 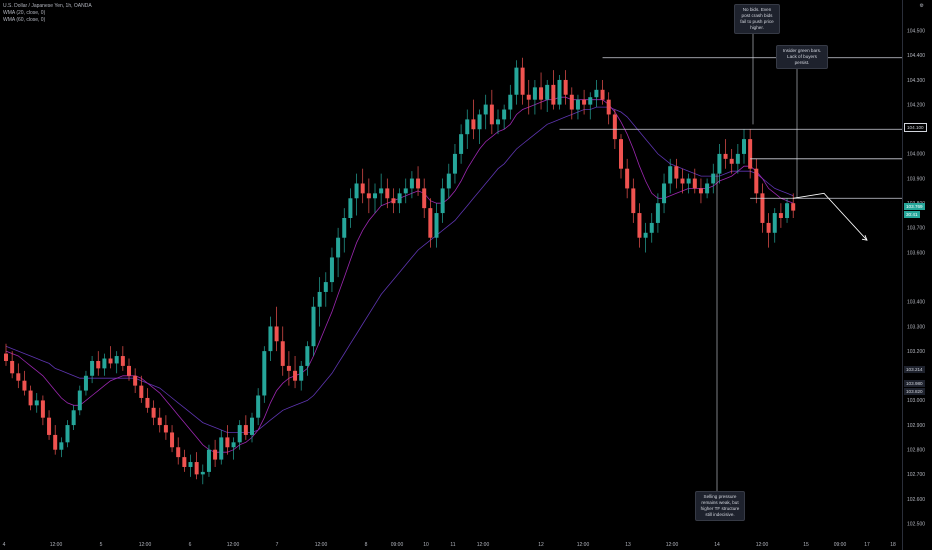 I want to click on countdown-tag: 30:41, so click(x=912, y=214).